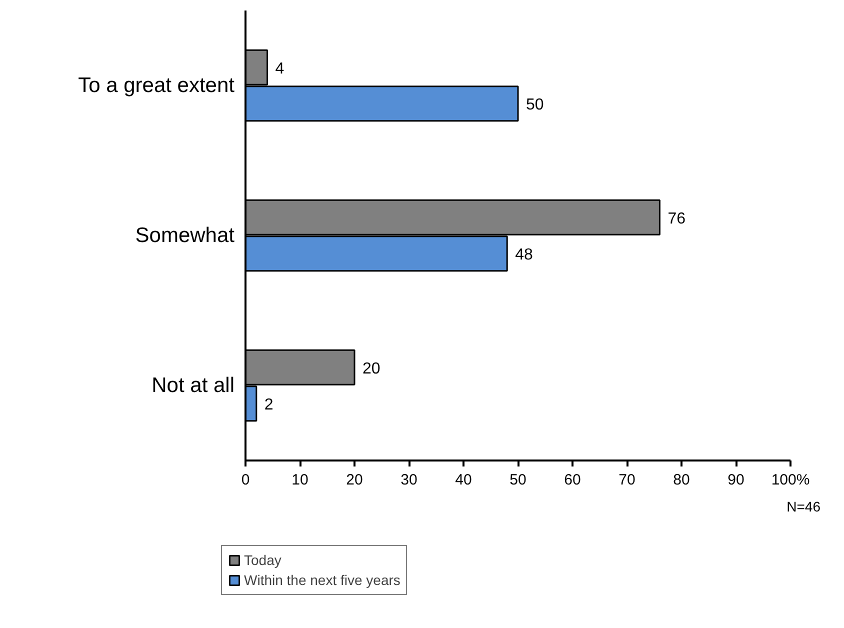 This screenshot has width=844, height=628. Describe the element at coordinates (371, 369) in the screenshot. I see `data-label: 20` at that location.